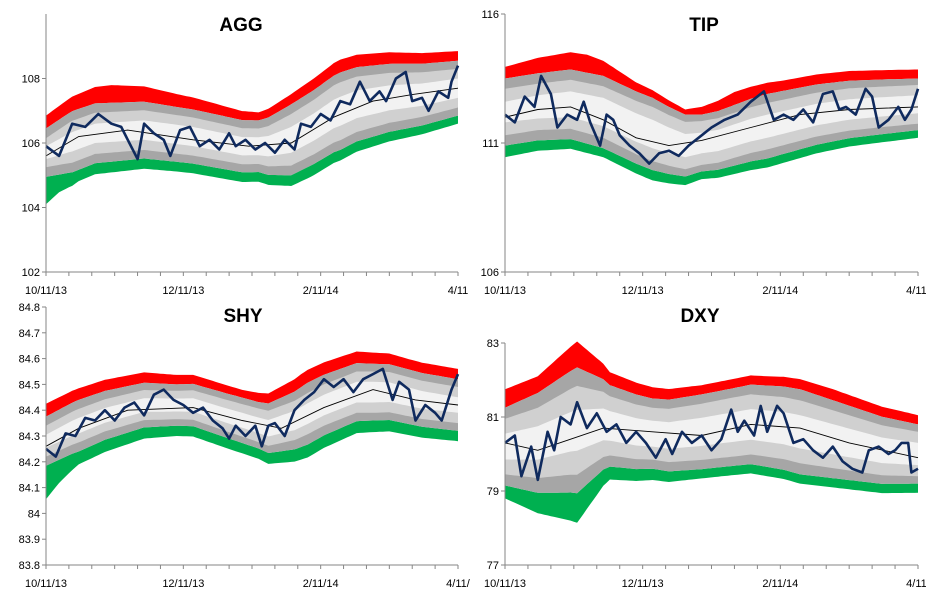 The height and width of the screenshot is (598, 926). Describe the element at coordinates (31, 80) in the screenshot. I see `y-tick-label: 108` at that location.